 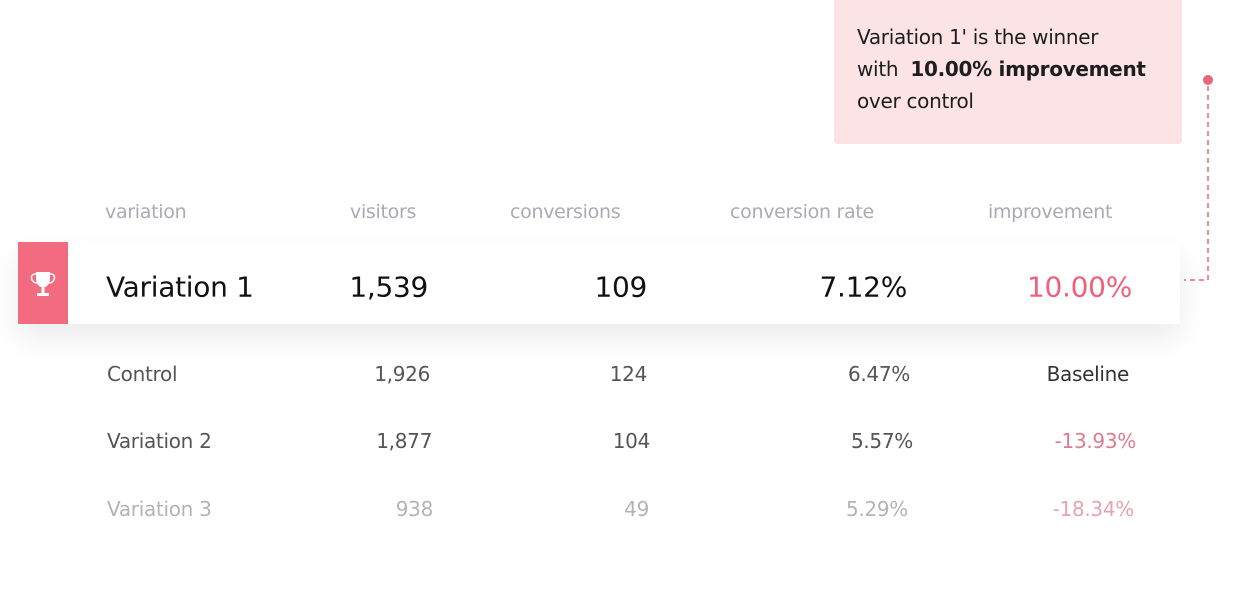 I want to click on column-header: improvement, so click(x=1050, y=212).